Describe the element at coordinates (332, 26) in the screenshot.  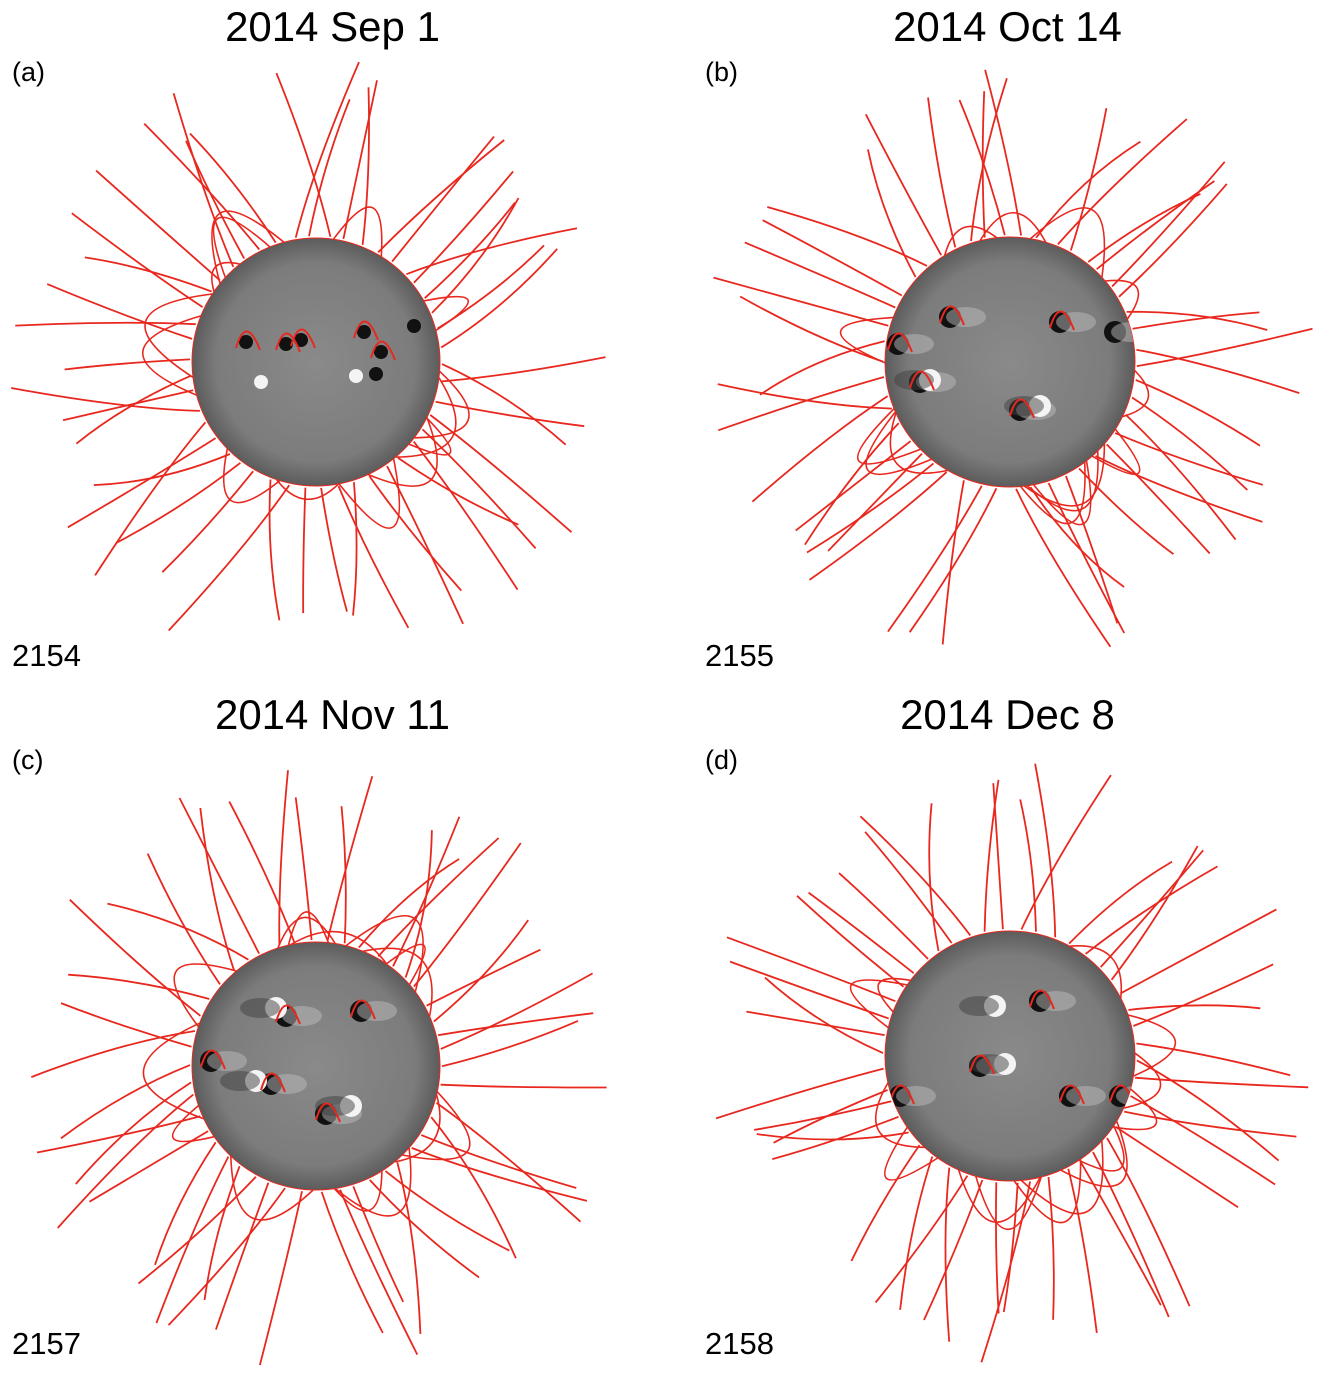
I see `panel-title: 2014 Sep 1` at that location.